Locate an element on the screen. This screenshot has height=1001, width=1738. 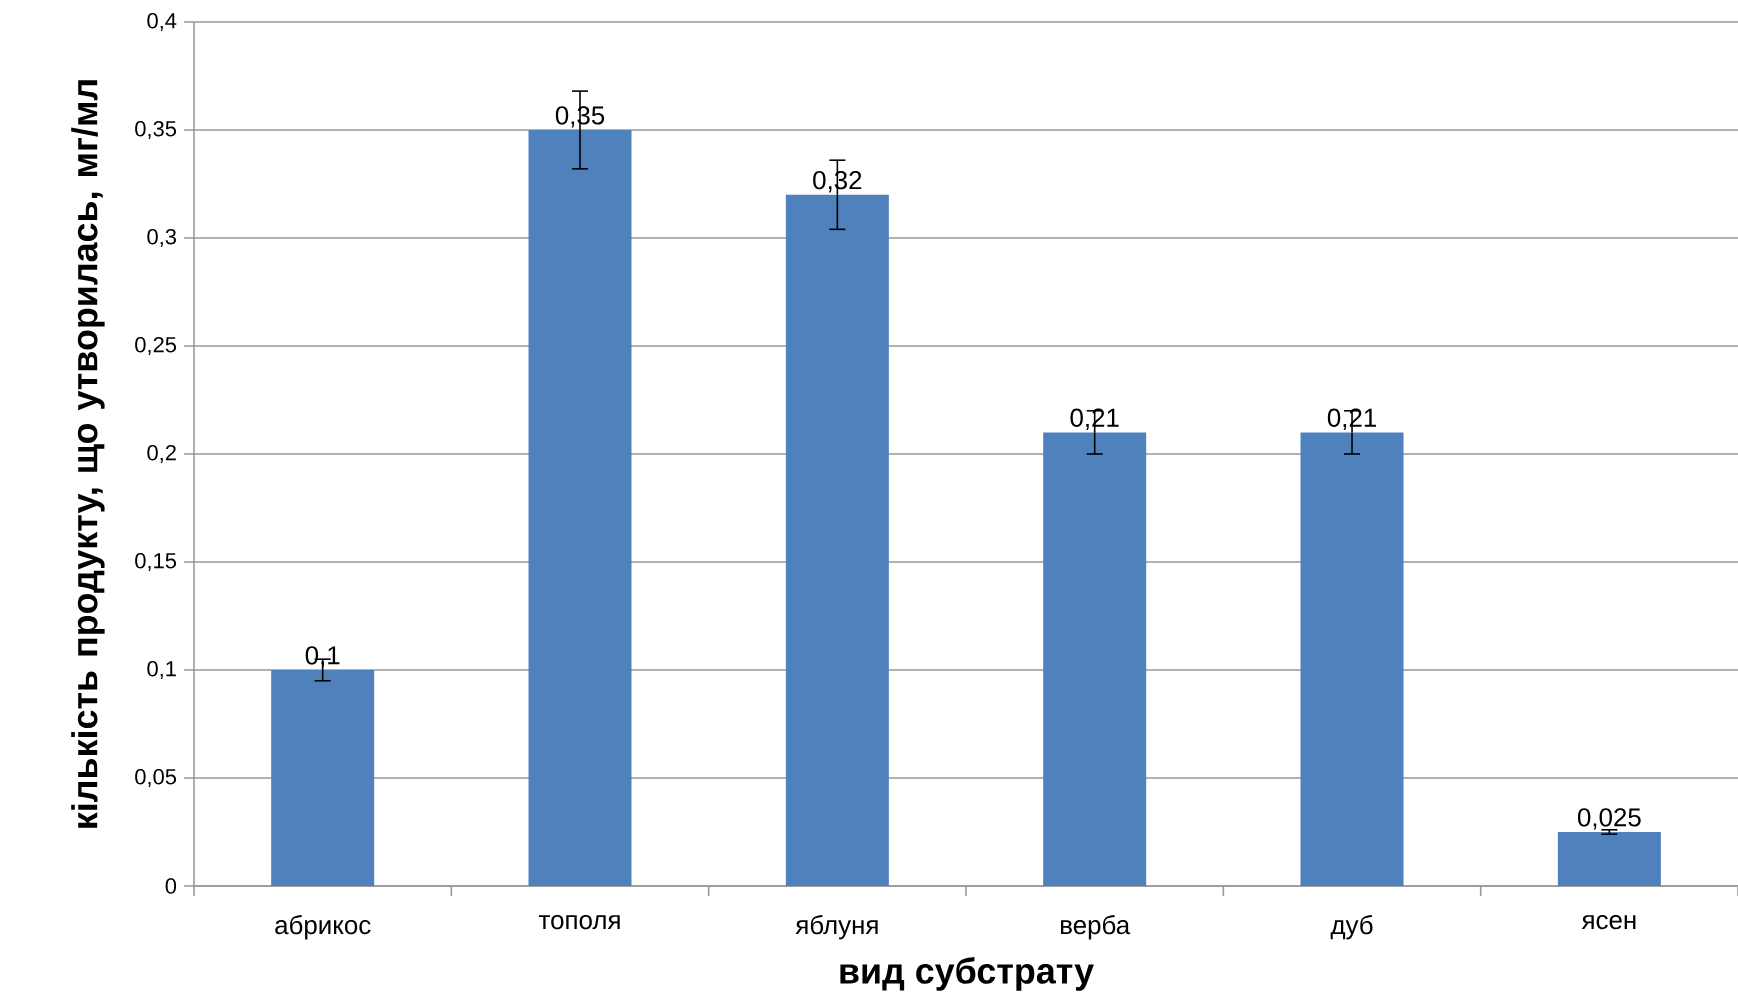
y-tick-label: 0,05 is located at coordinates (156, 778).